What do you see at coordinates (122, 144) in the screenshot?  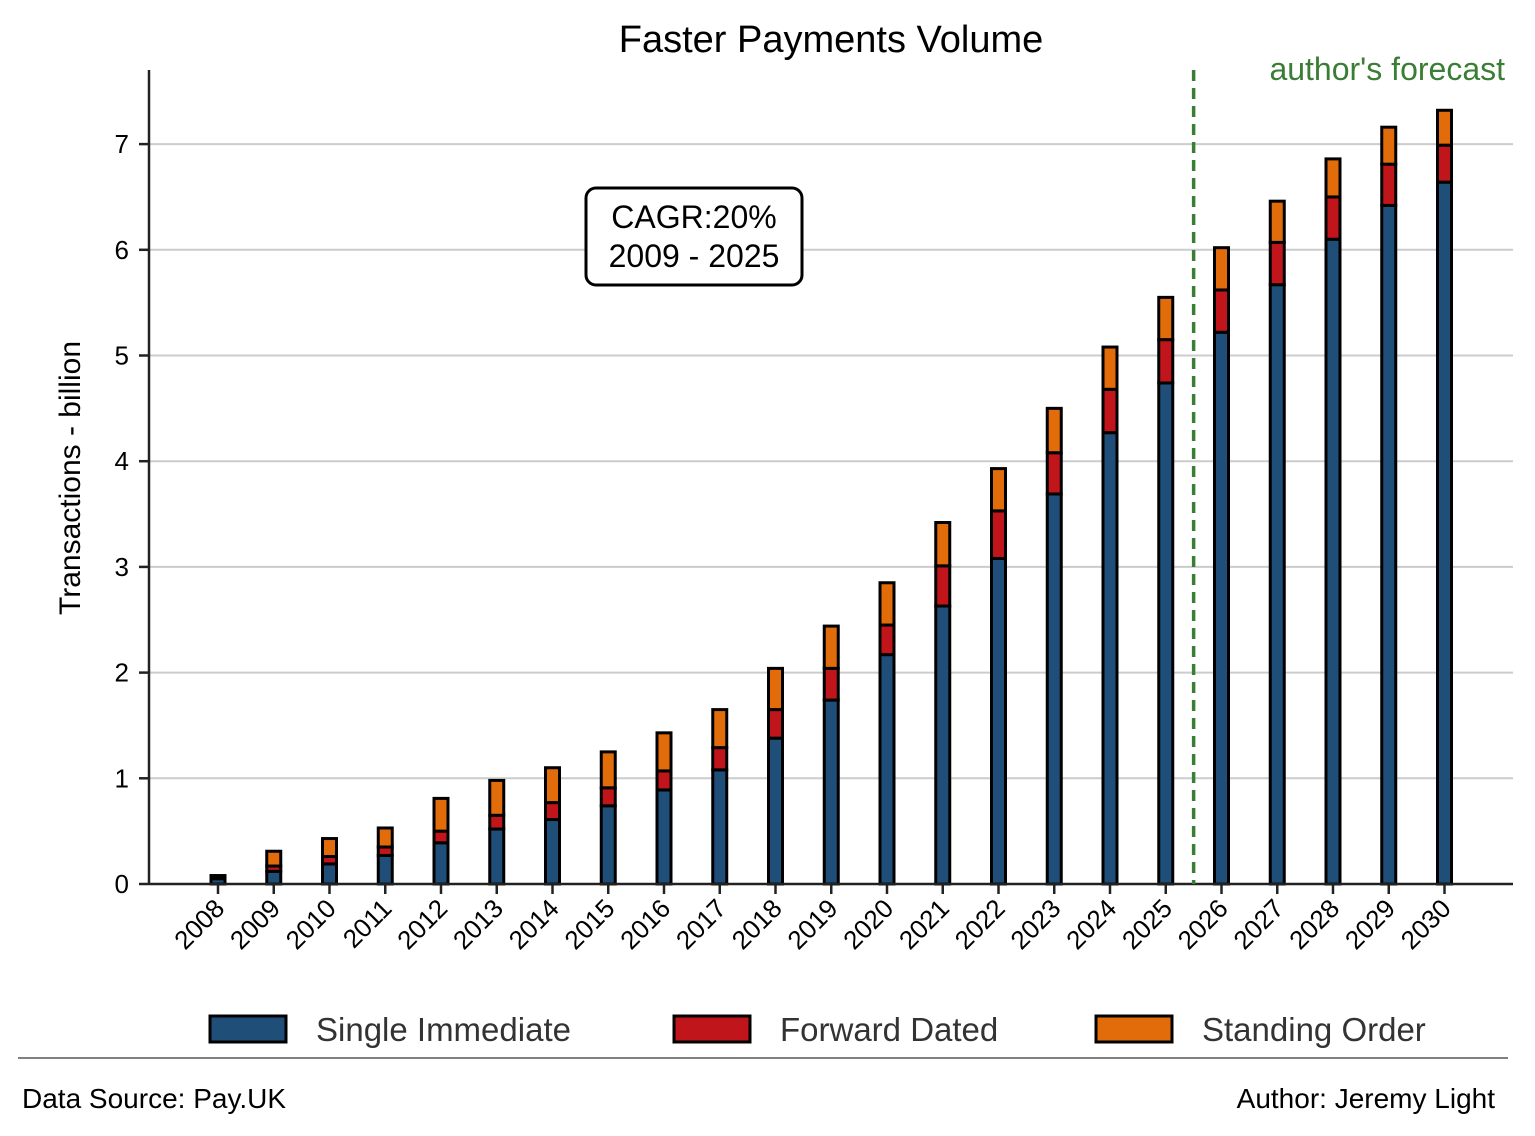 I see `y-tick-label: 7` at bounding box center [122, 144].